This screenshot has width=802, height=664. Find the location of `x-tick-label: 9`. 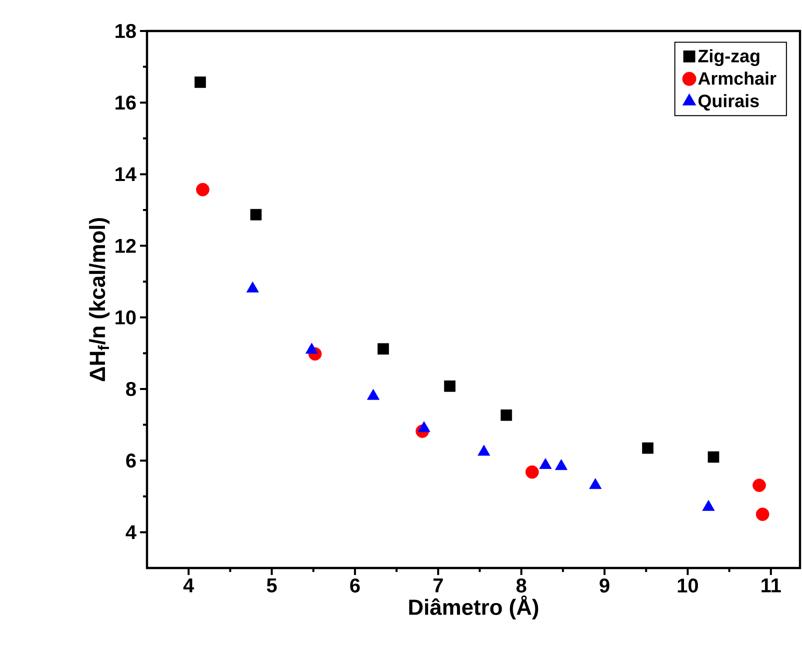

x-tick-label: 9 is located at coordinates (605, 585).